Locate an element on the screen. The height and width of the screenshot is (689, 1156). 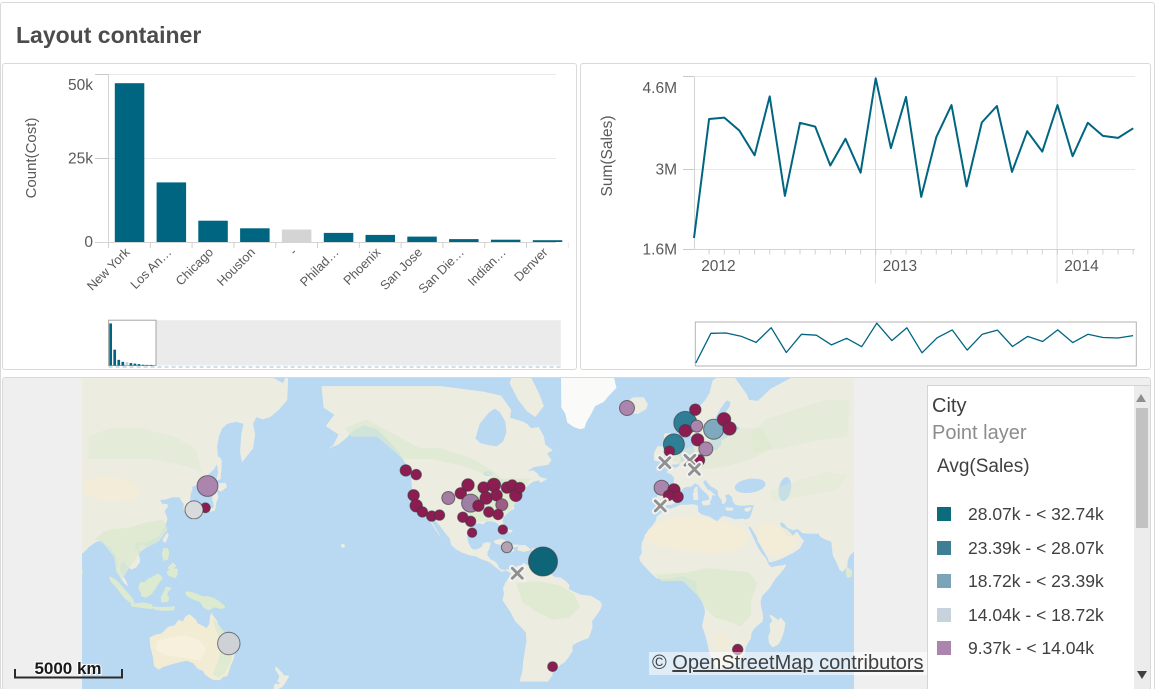
svg-text: 0 is located at coordinates (88, 242).